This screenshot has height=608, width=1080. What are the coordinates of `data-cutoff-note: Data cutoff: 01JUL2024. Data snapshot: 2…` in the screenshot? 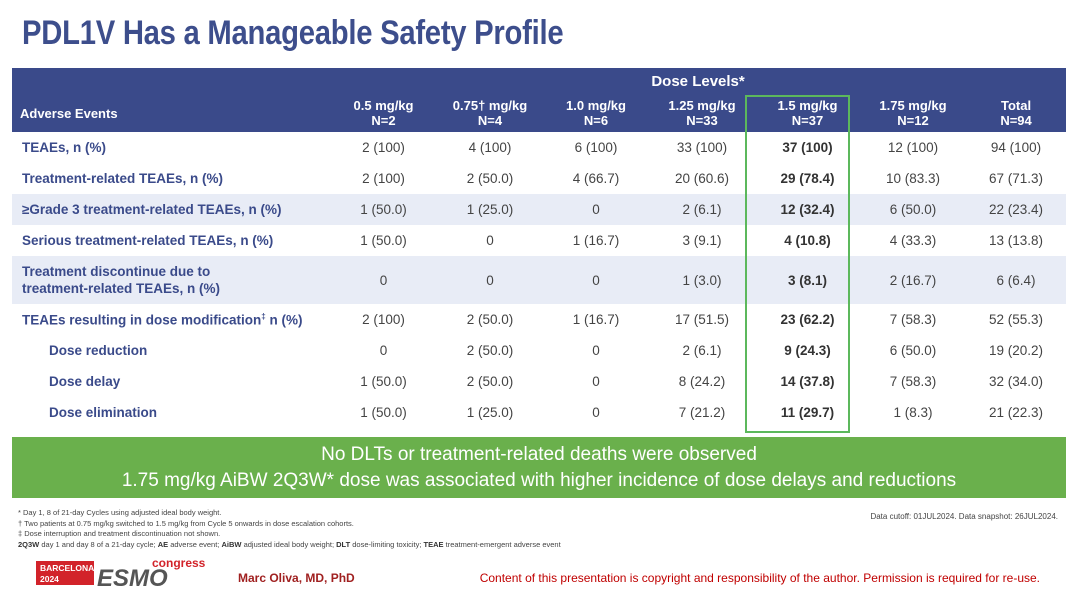 It's located at (964, 516).